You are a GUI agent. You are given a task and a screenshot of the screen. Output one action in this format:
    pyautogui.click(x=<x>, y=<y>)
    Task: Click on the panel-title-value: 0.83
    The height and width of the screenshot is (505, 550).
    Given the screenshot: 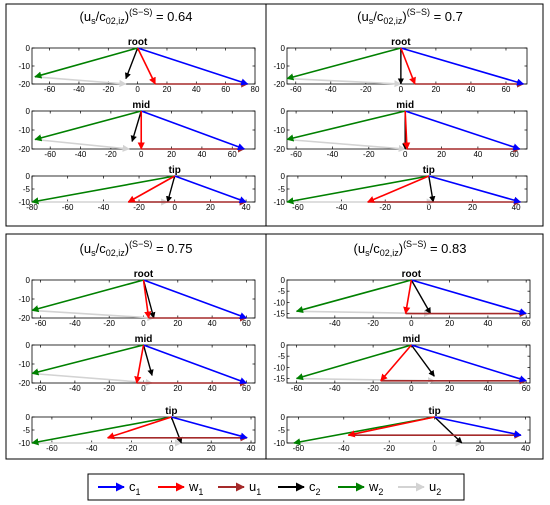 What is the action you would take?
    pyautogui.click(x=453, y=248)
    